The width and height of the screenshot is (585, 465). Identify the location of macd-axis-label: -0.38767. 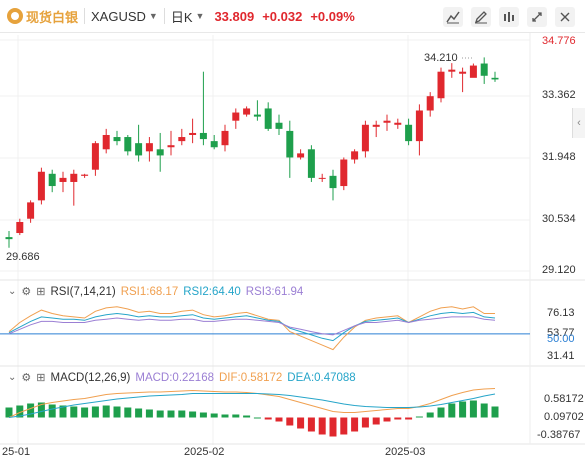
(559, 435).